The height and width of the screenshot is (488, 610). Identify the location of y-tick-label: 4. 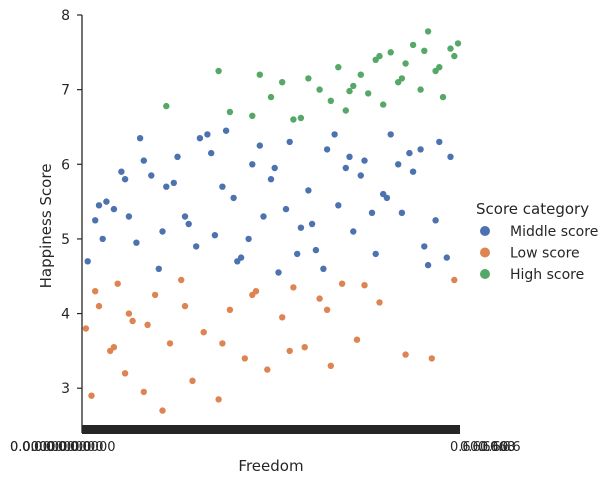
(65, 315).